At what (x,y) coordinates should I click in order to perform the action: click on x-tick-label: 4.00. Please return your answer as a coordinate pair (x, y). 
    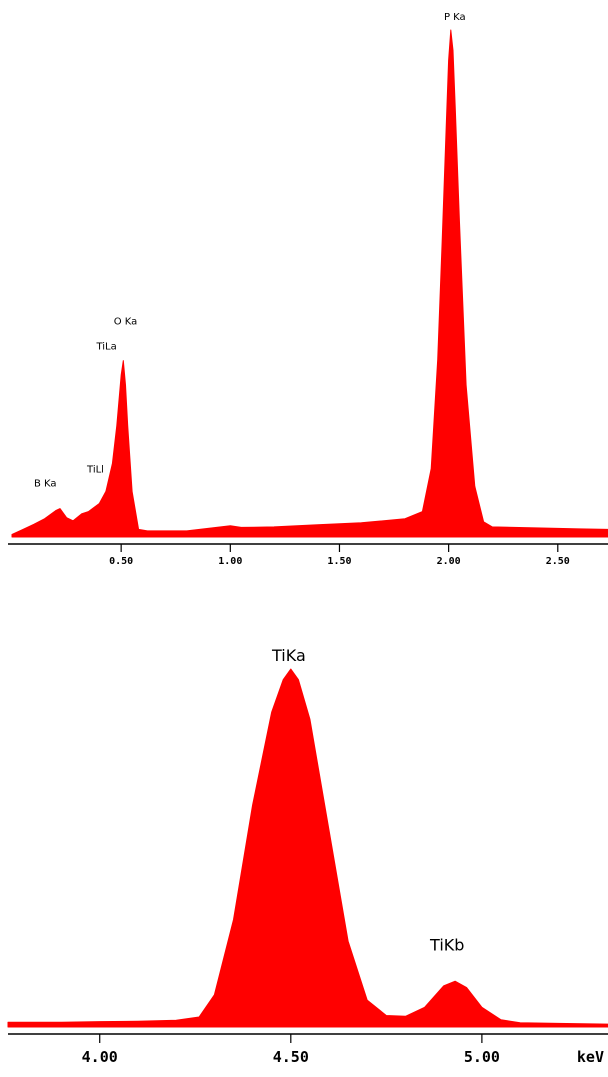
    Looking at the image, I should click on (100, 1057).